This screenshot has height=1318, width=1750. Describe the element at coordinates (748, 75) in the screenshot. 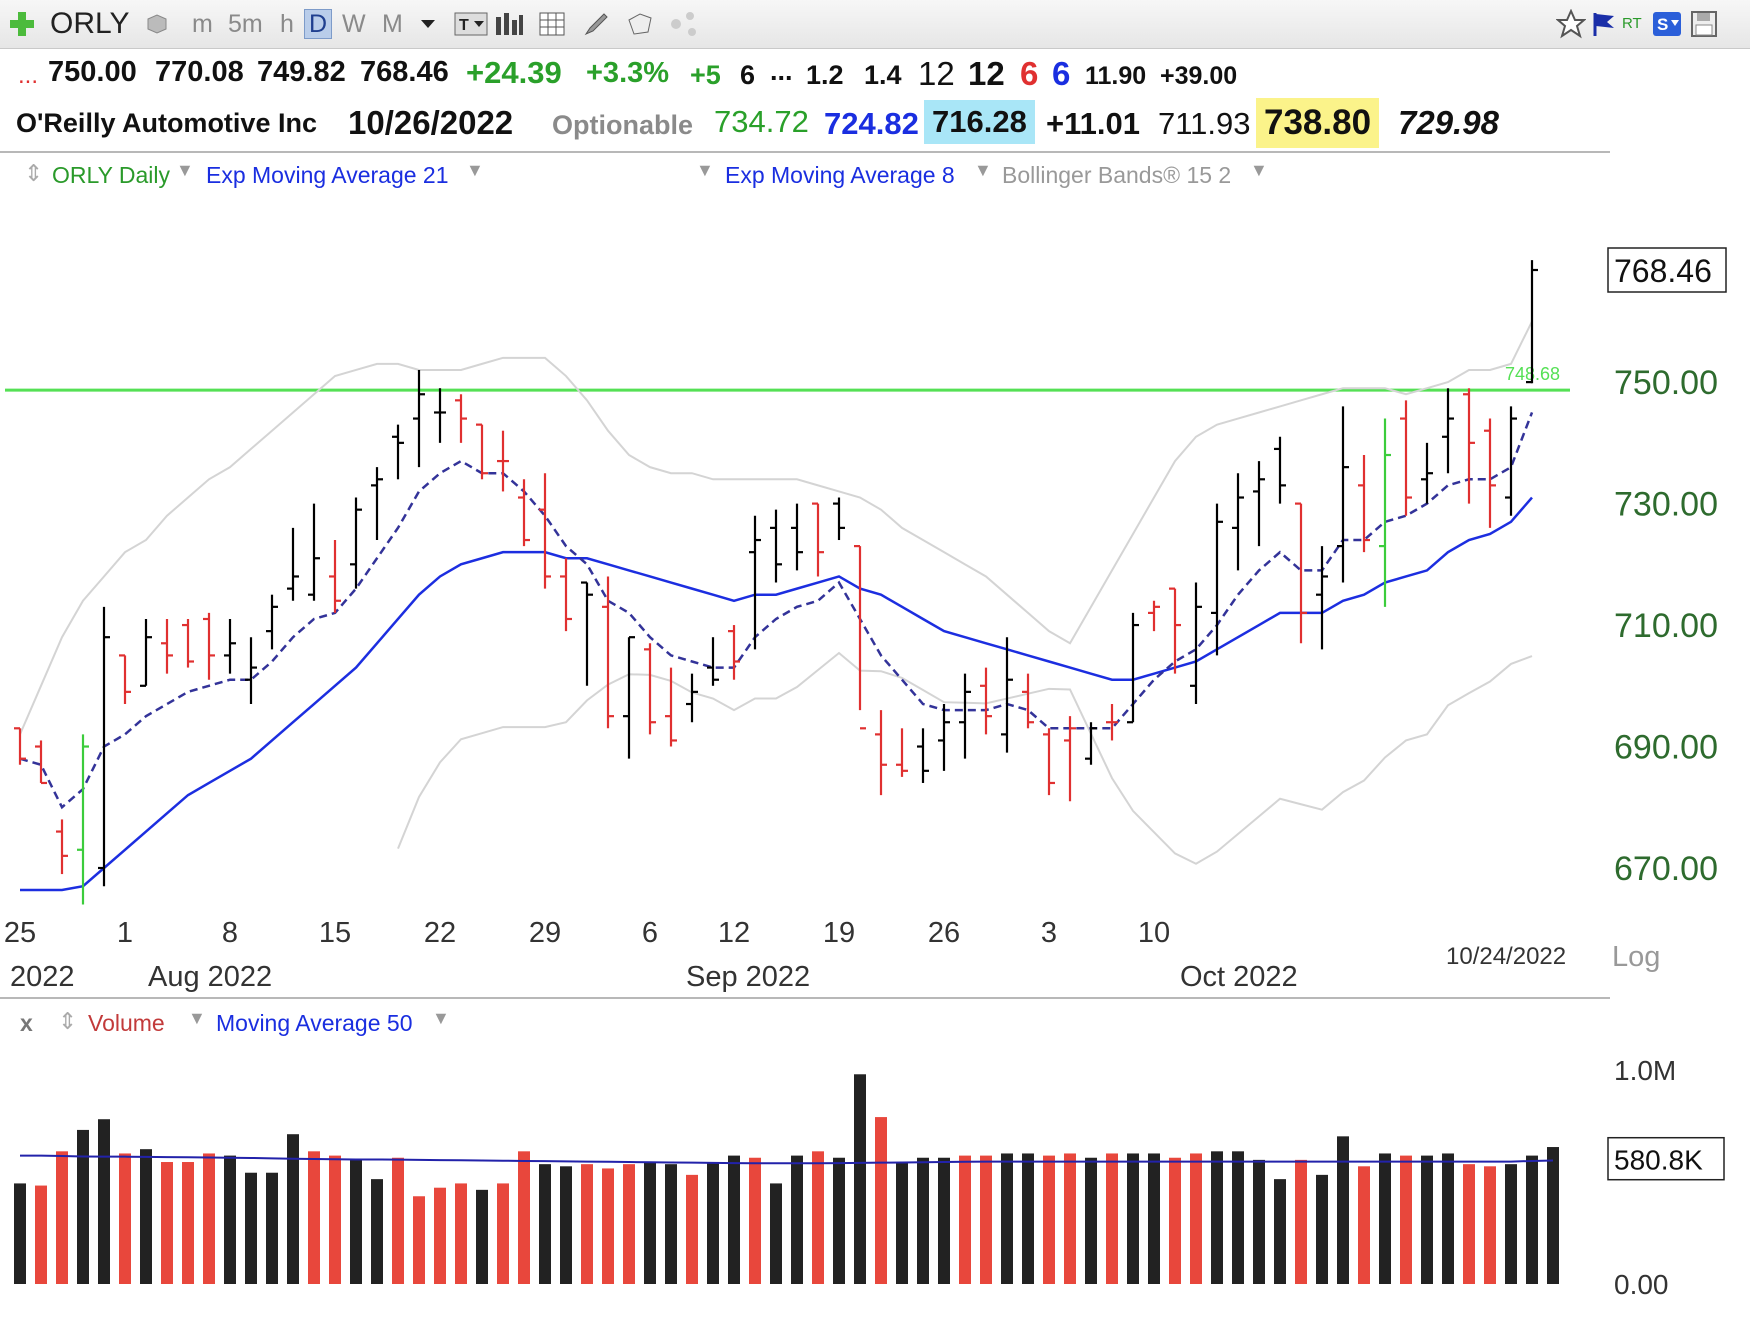

I see `stat-2: 6` at that location.